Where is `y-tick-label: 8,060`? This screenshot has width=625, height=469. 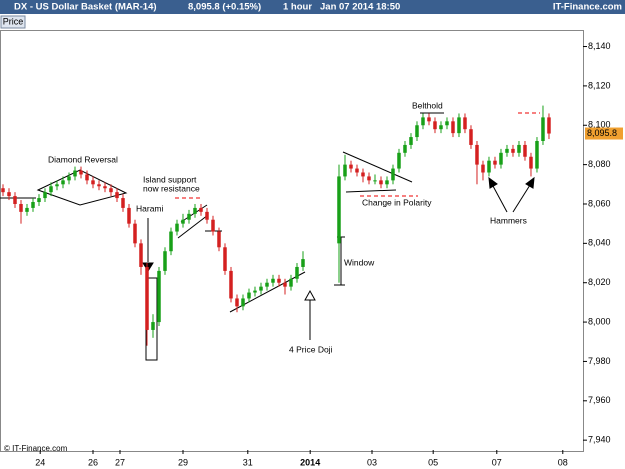
y-tick-label: 8,060 is located at coordinates (599, 203).